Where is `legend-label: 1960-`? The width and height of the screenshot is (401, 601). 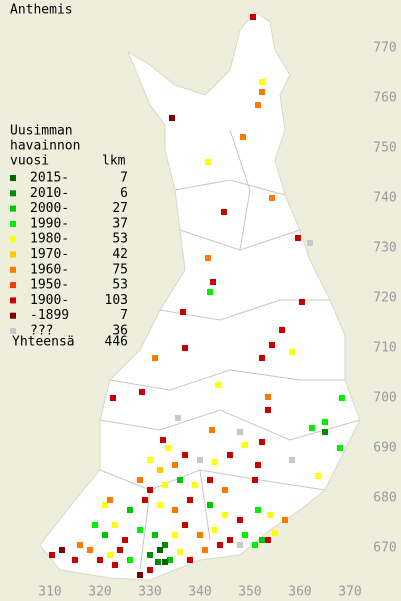
legend-label: 1960- is located at coordinates (49, 269).